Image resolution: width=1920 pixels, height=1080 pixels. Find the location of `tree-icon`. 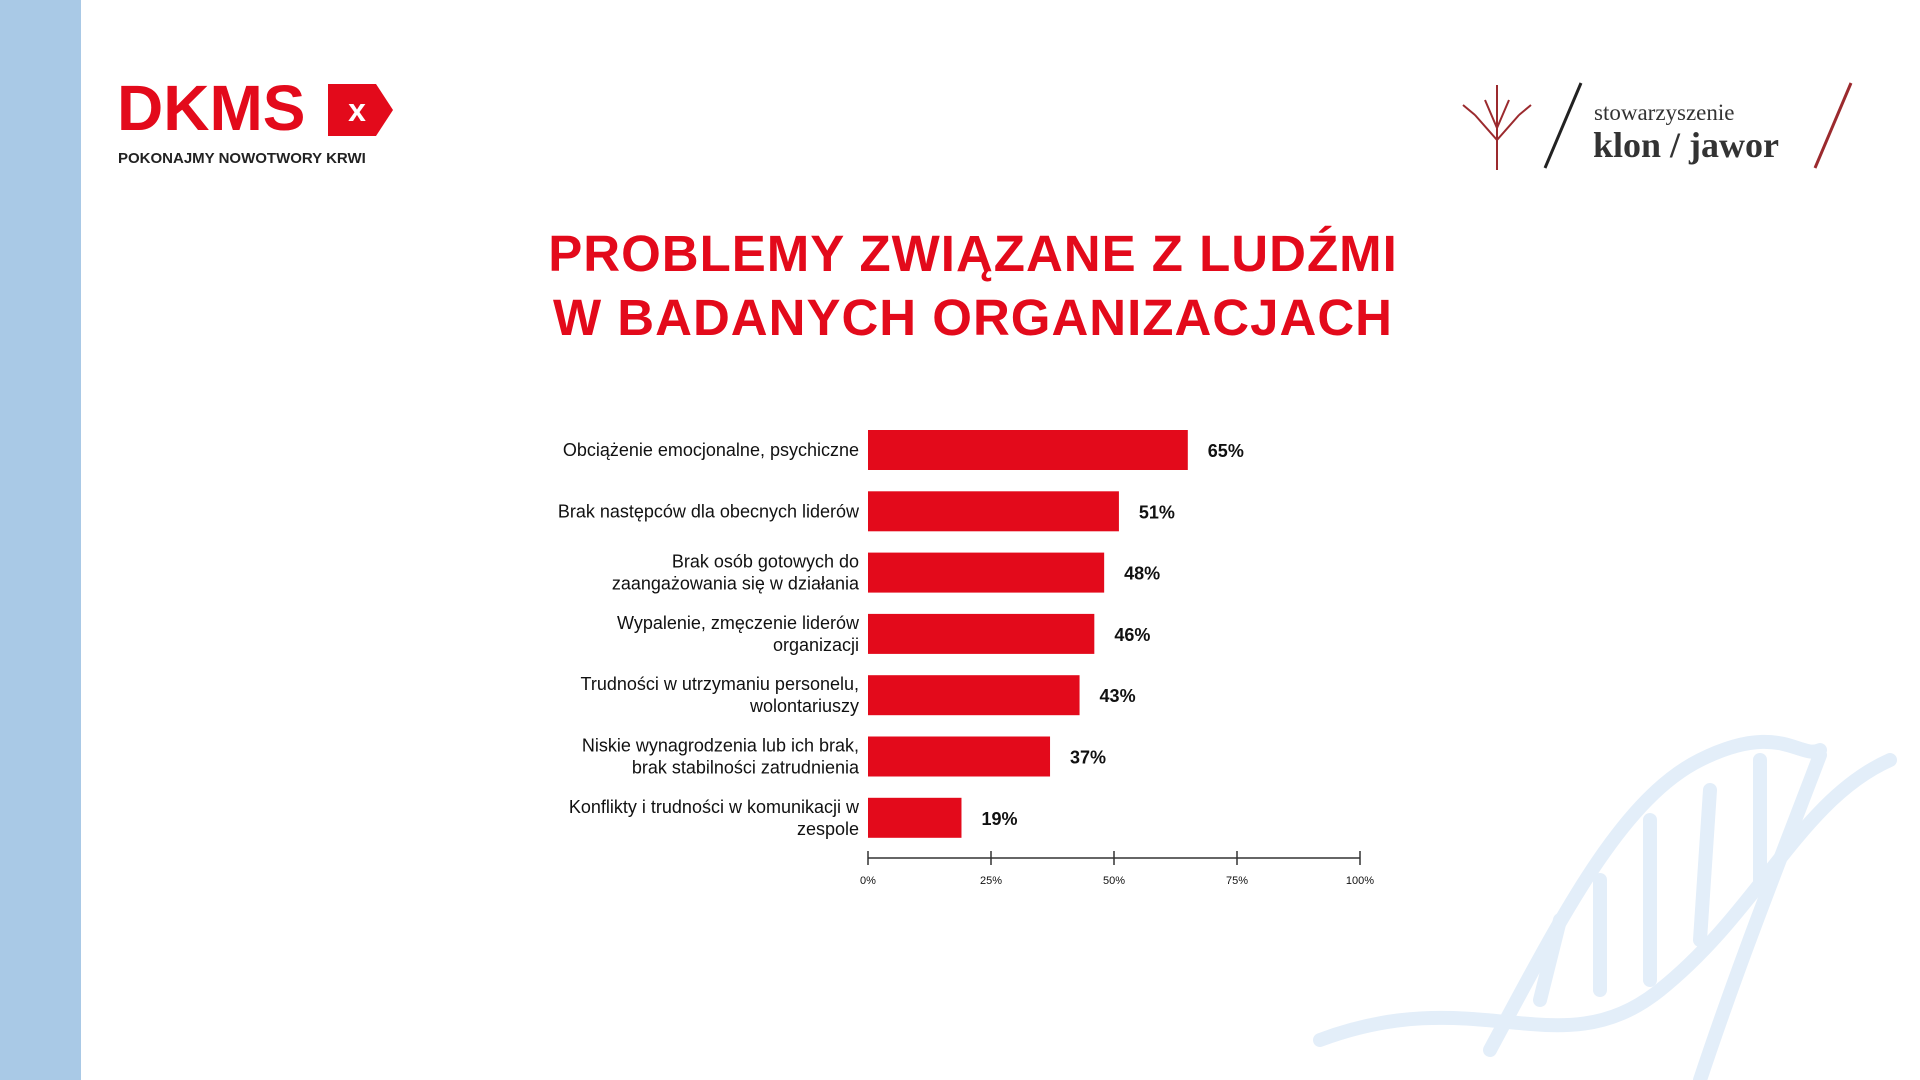

tree-icon is located at coordinates (1497, 127).